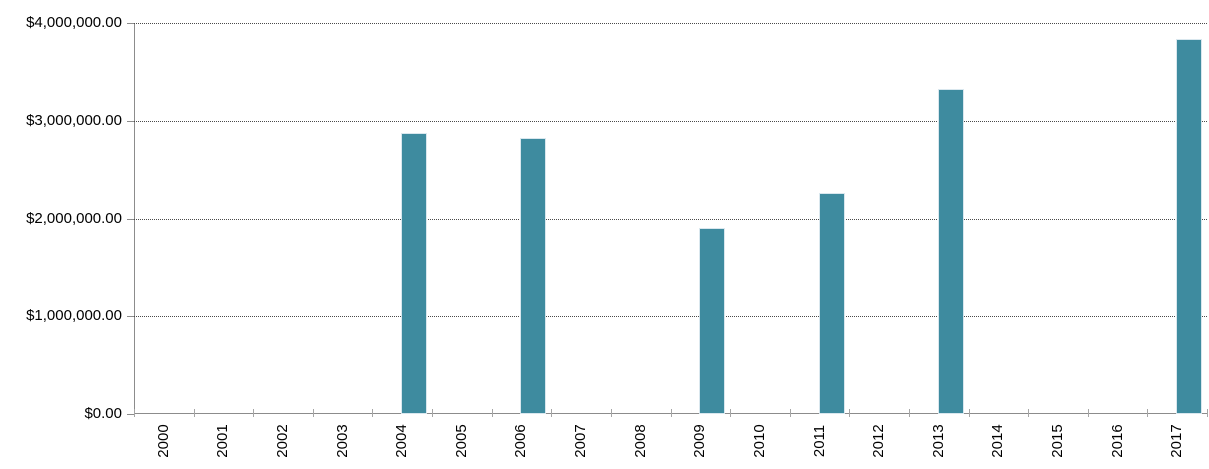 The height and width of the screenshot is (469, 1209). Describe the element at coordinates (74, 22) in the screenshot. I see `y-axis-tick-label: $4,000,000.00` at that location.